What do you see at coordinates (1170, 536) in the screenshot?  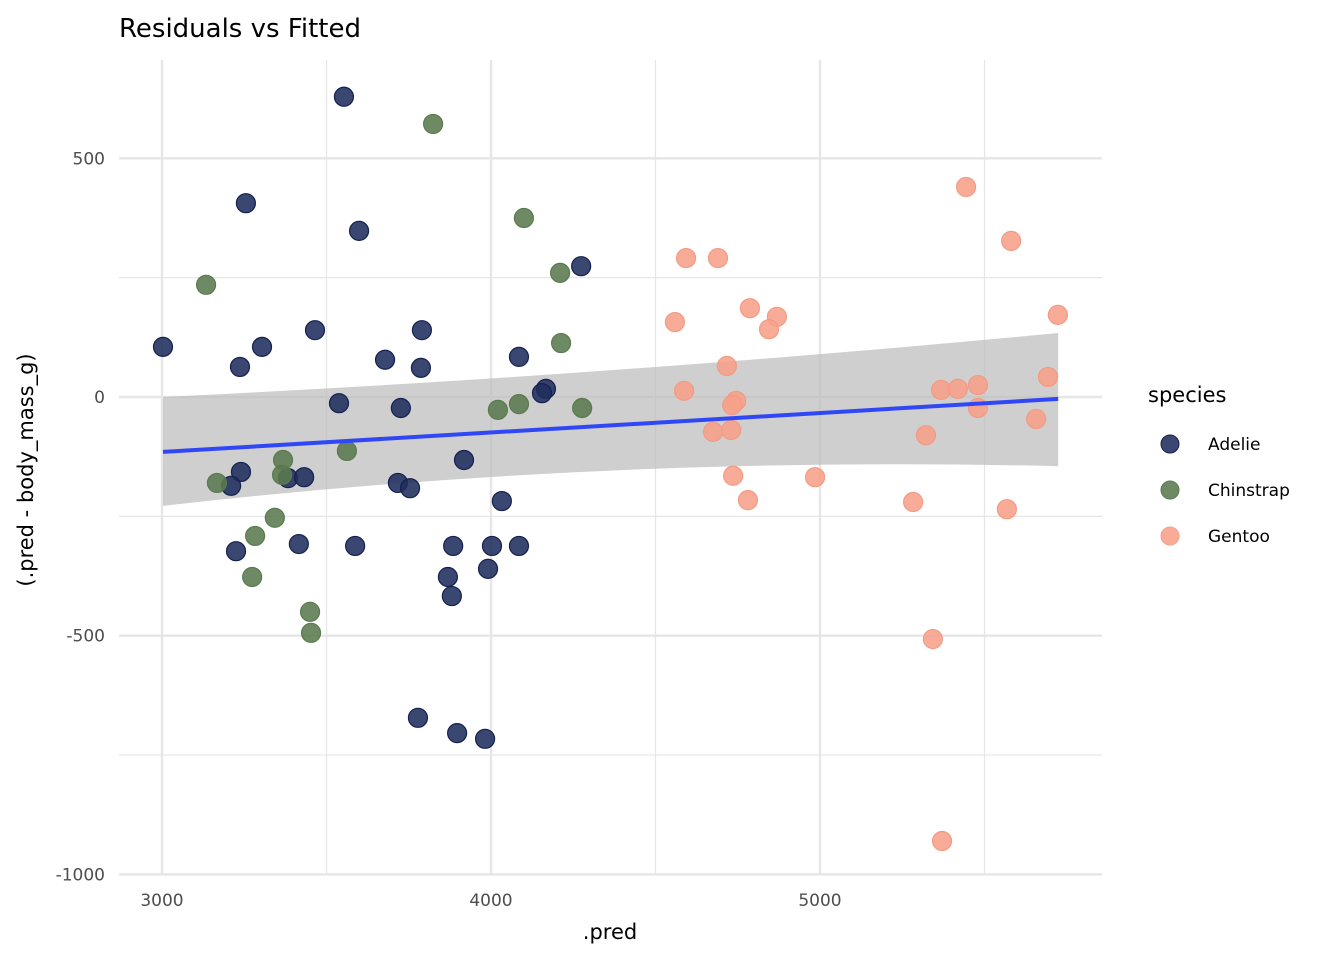 I see `legend-key-gentoo` at bounding box center [1170, 536].